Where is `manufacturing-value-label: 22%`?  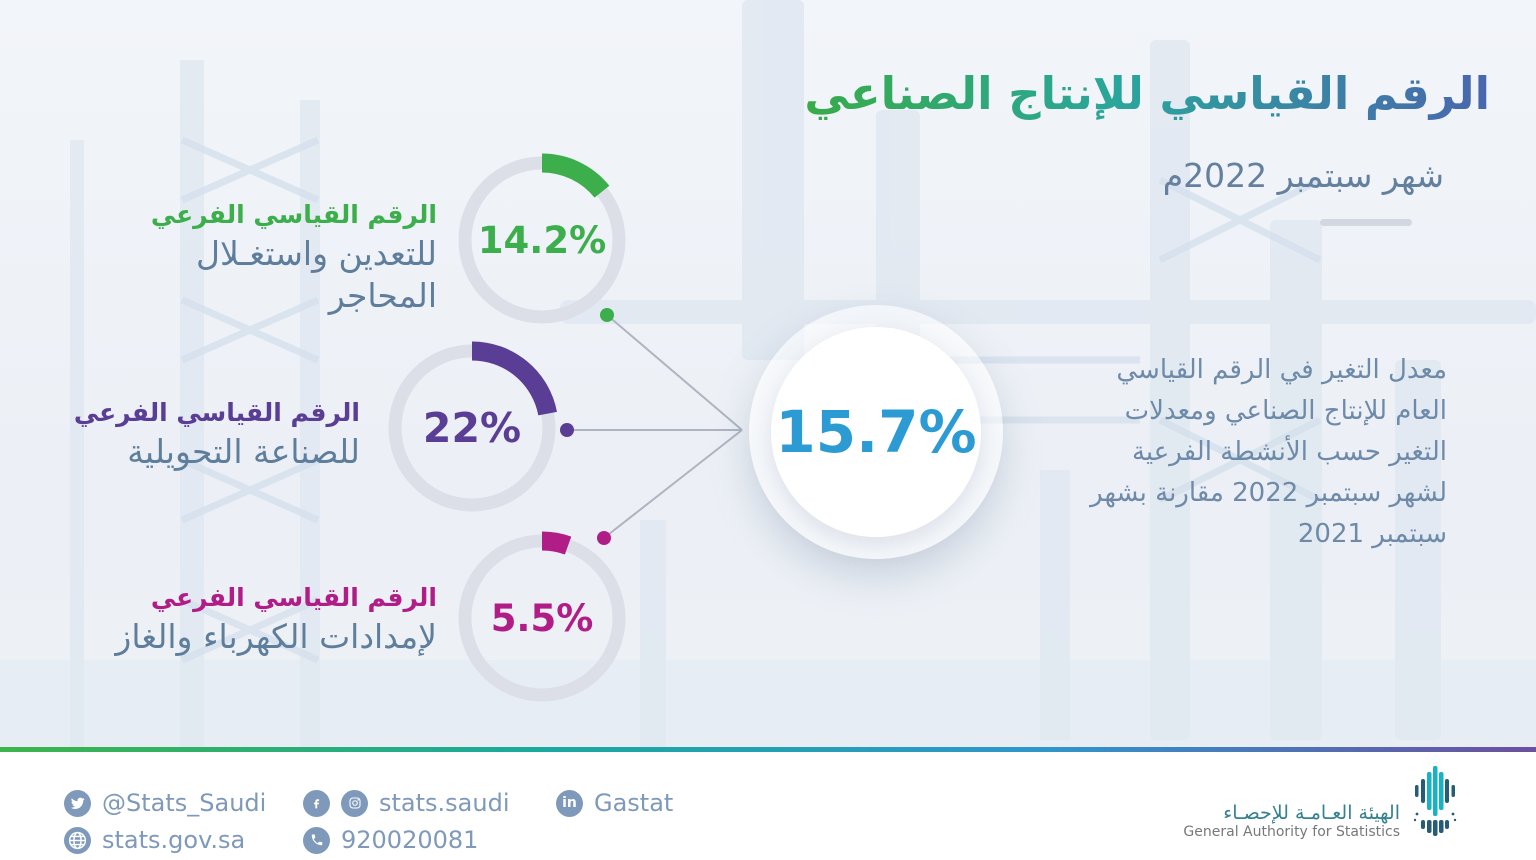
manufacturing-value-label: 22% is located at coordinates (472, 428).